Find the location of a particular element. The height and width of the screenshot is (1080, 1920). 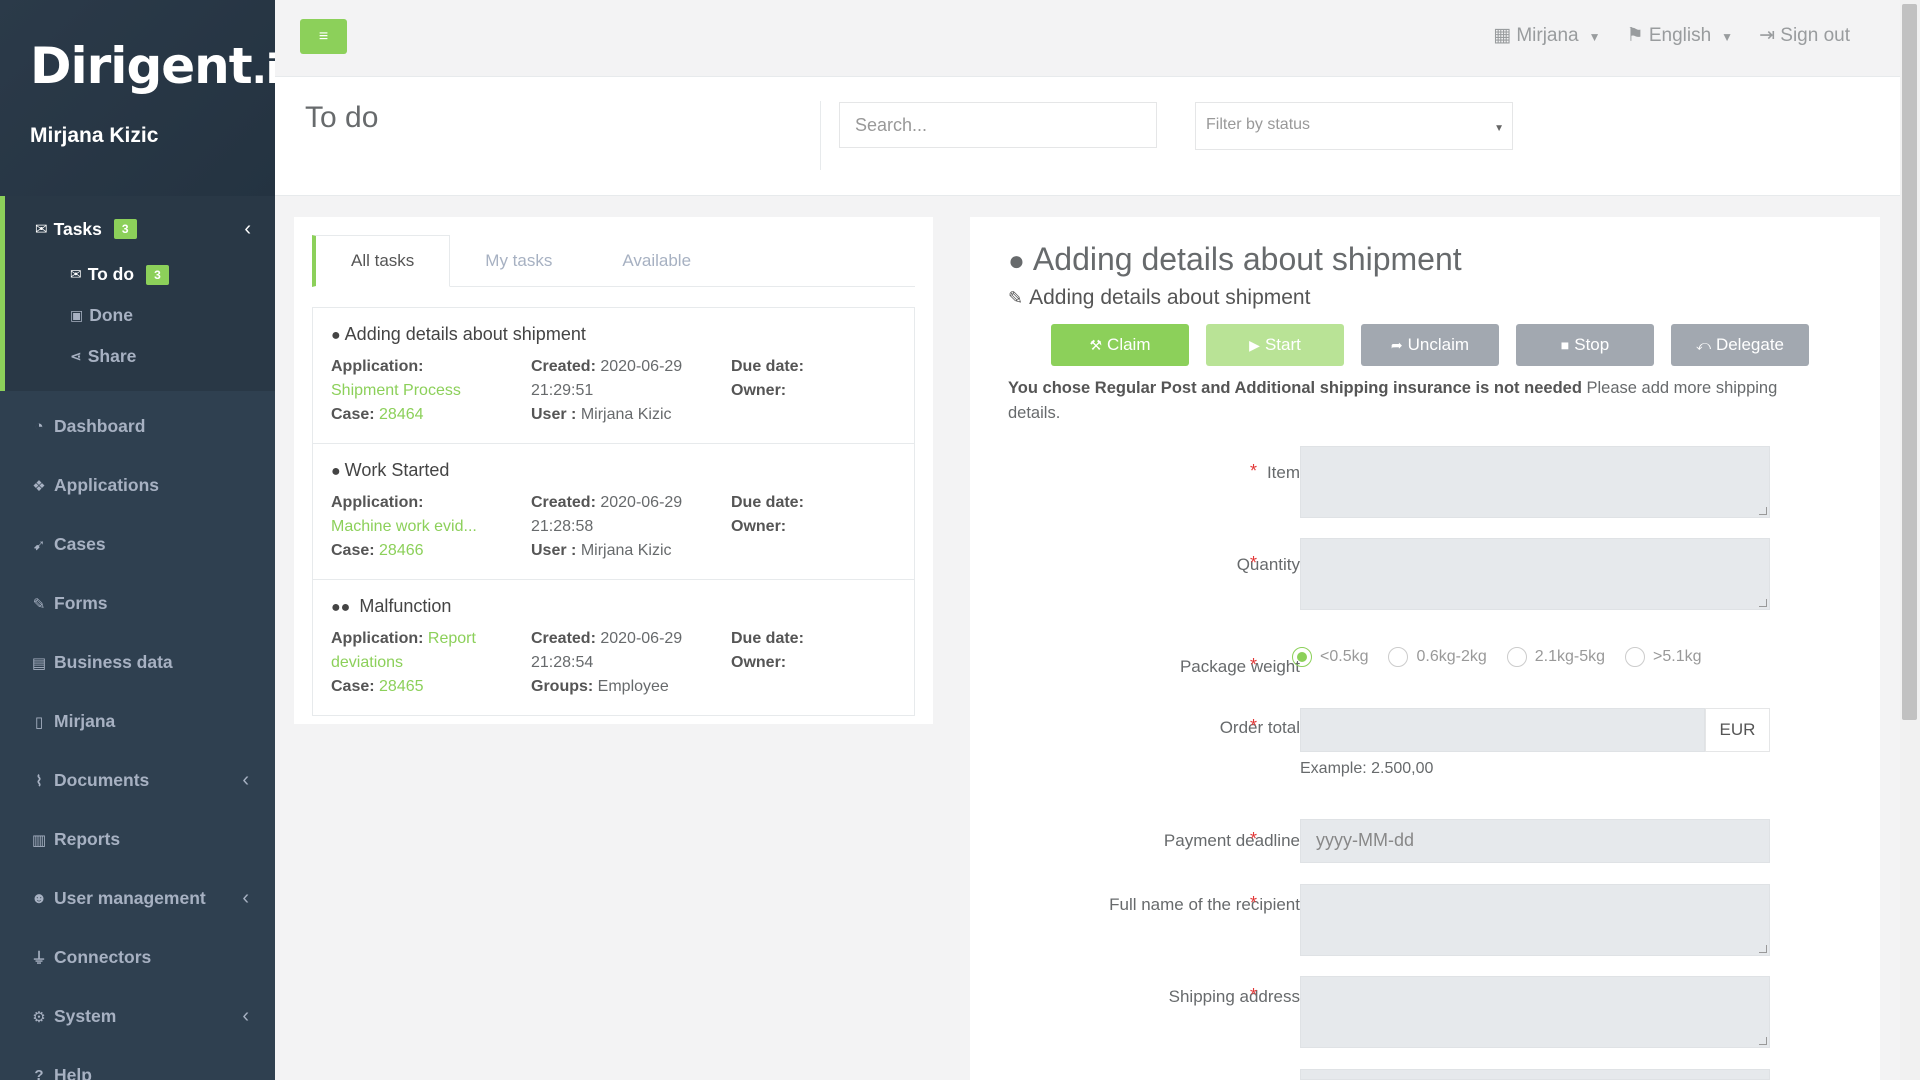

action-buttons: ⚒ Claim ▶ Start ➦ Unclaim ■ Stop ⤺ Delegate is located at coordinates (1446, 345).